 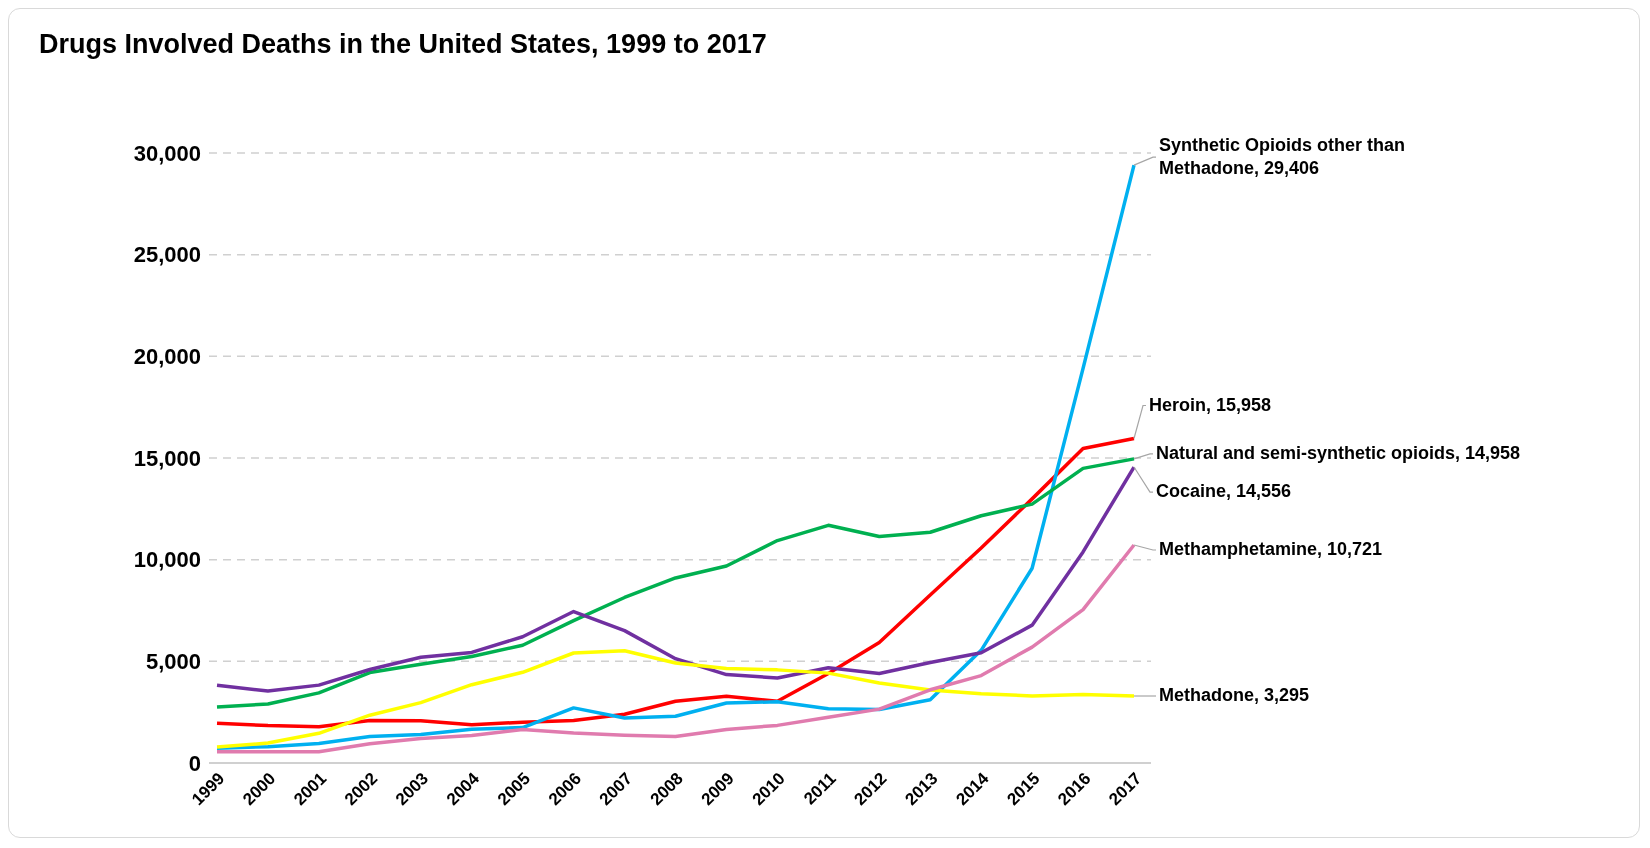 What do you see at coordinates (167, 458) in the screenshot?
I see `y-tick-label: 15,000` at bounding box center [167, 458].